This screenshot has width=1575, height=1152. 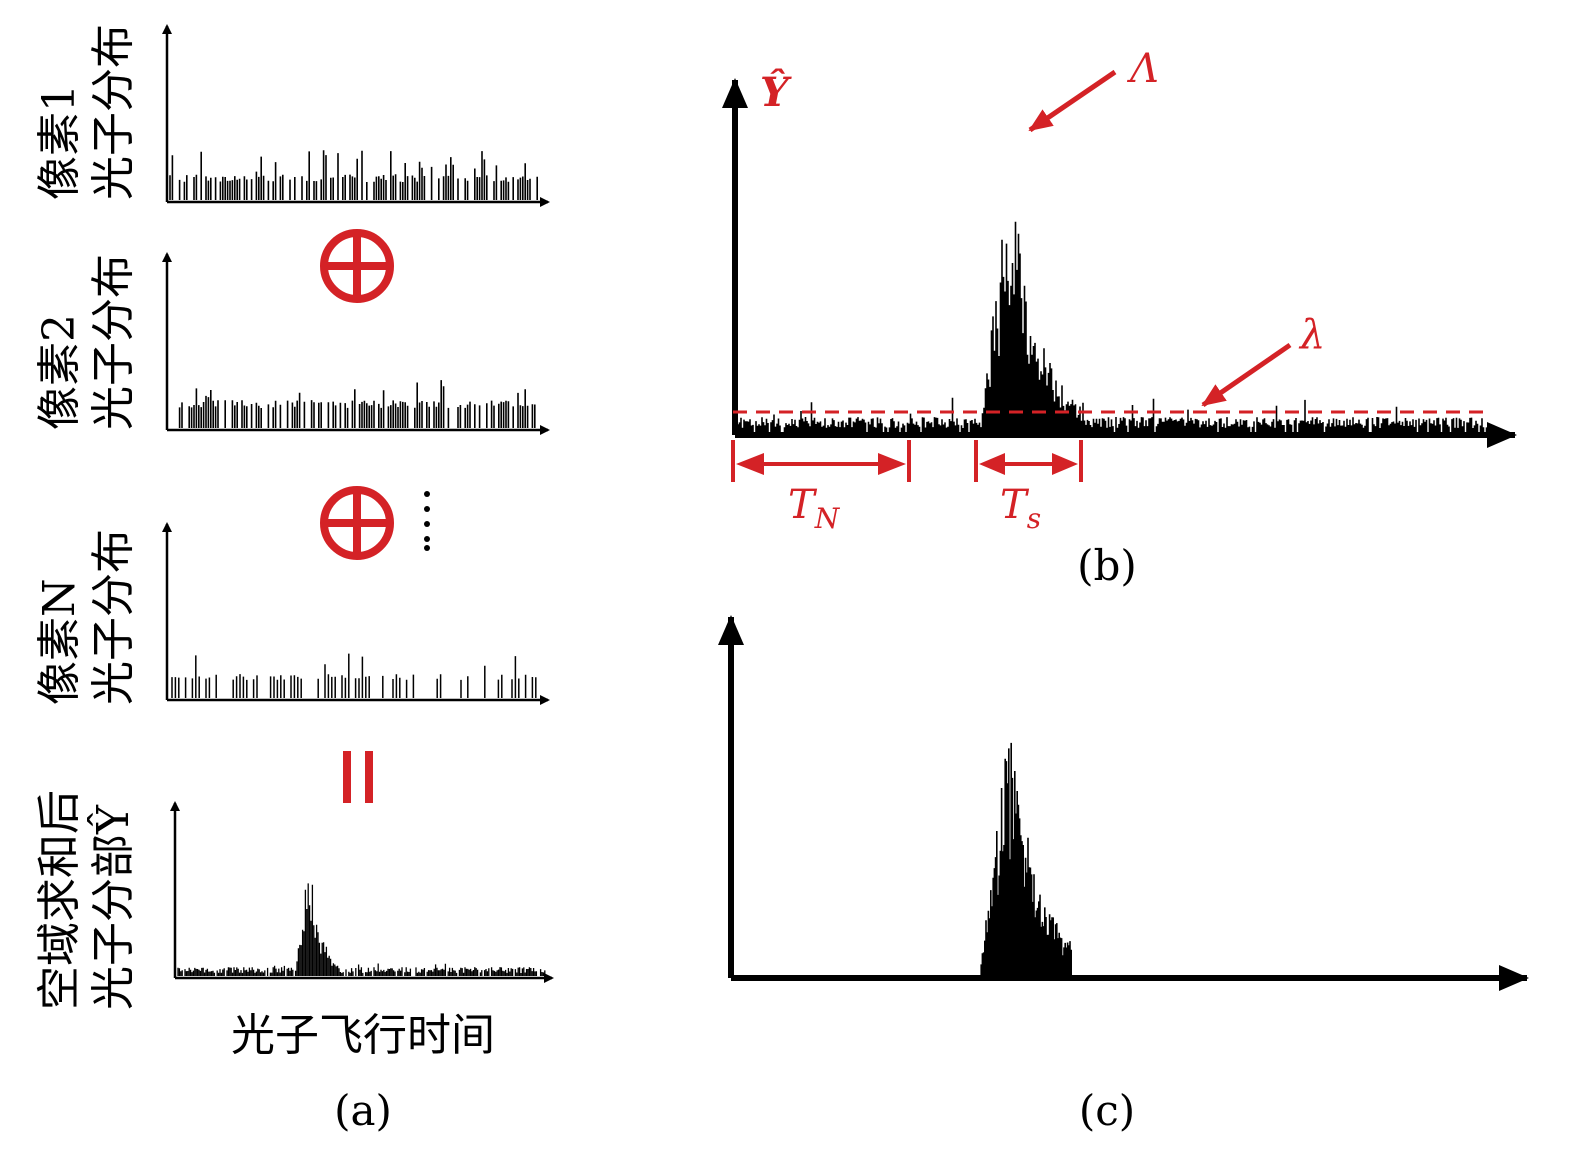 What do you see at coordinates (1065, 464) in the screenshot?
I see `ts-arrowhead-right` at bounding box center [1065, 464].